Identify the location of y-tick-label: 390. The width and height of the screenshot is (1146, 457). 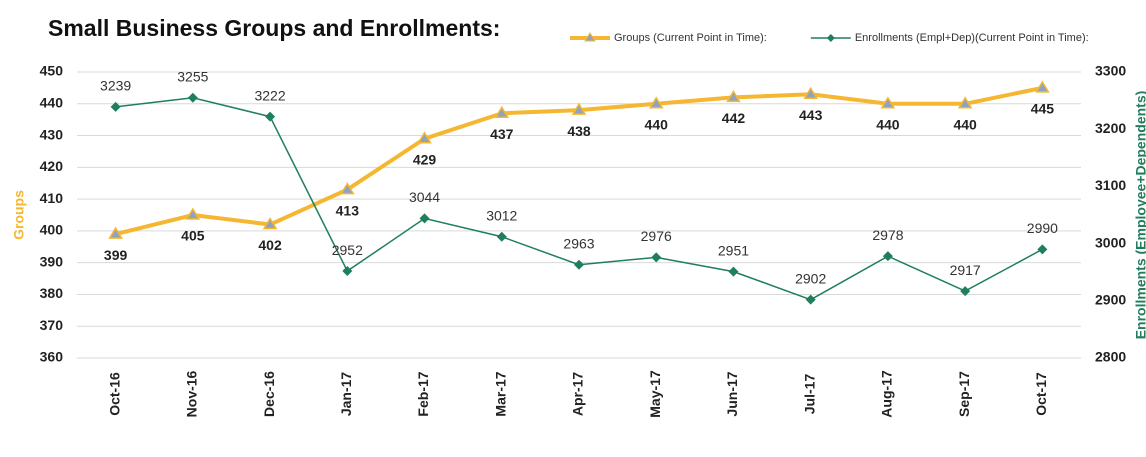
(52, 261).